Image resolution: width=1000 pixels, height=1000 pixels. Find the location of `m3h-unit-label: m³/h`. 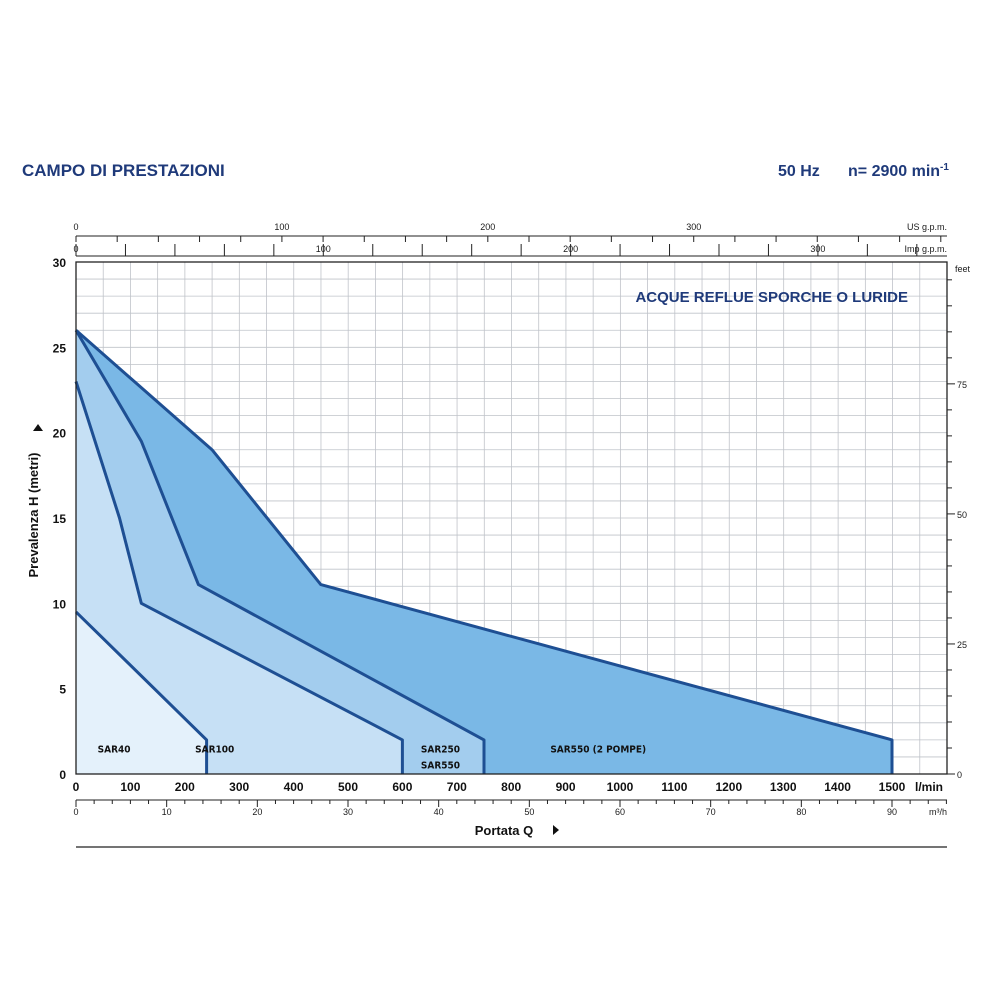

m3h-unit-label: m³/h is located at coordinates (938, 812).